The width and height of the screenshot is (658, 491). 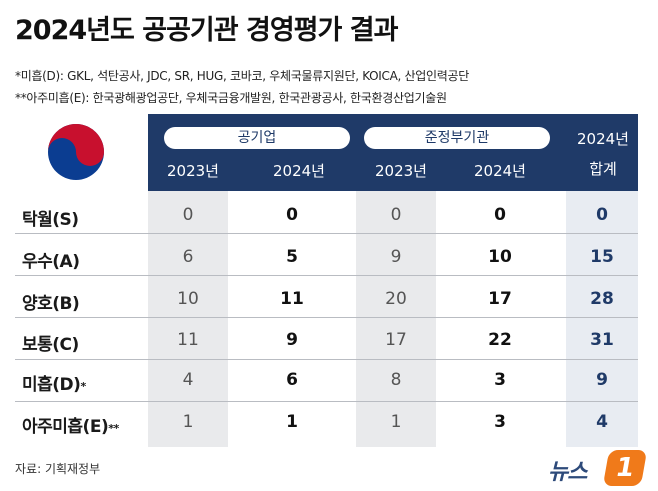 What do you see at coordinates (500, 380) in the screenshot?
I see `cell-d-qg-2024: 3` at bounding box center [500, 380].